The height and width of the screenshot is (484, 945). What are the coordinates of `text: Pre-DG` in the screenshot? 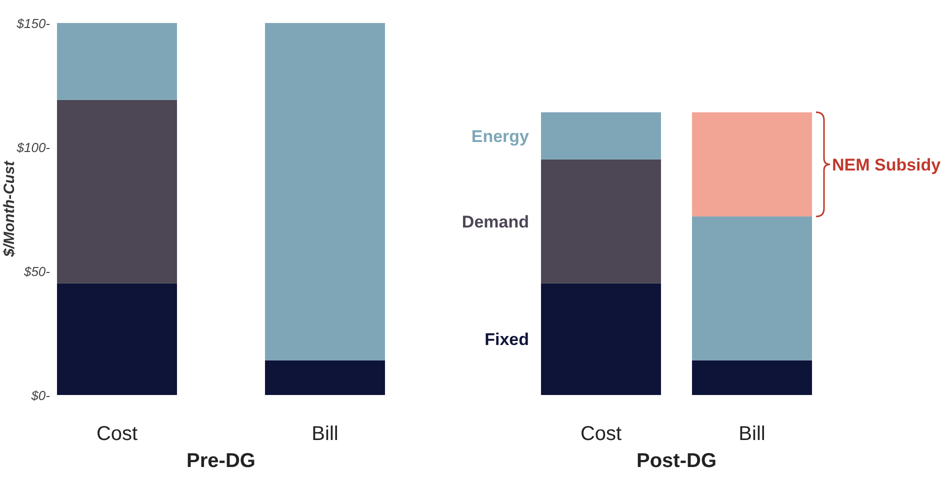 It's located at (221, 461).